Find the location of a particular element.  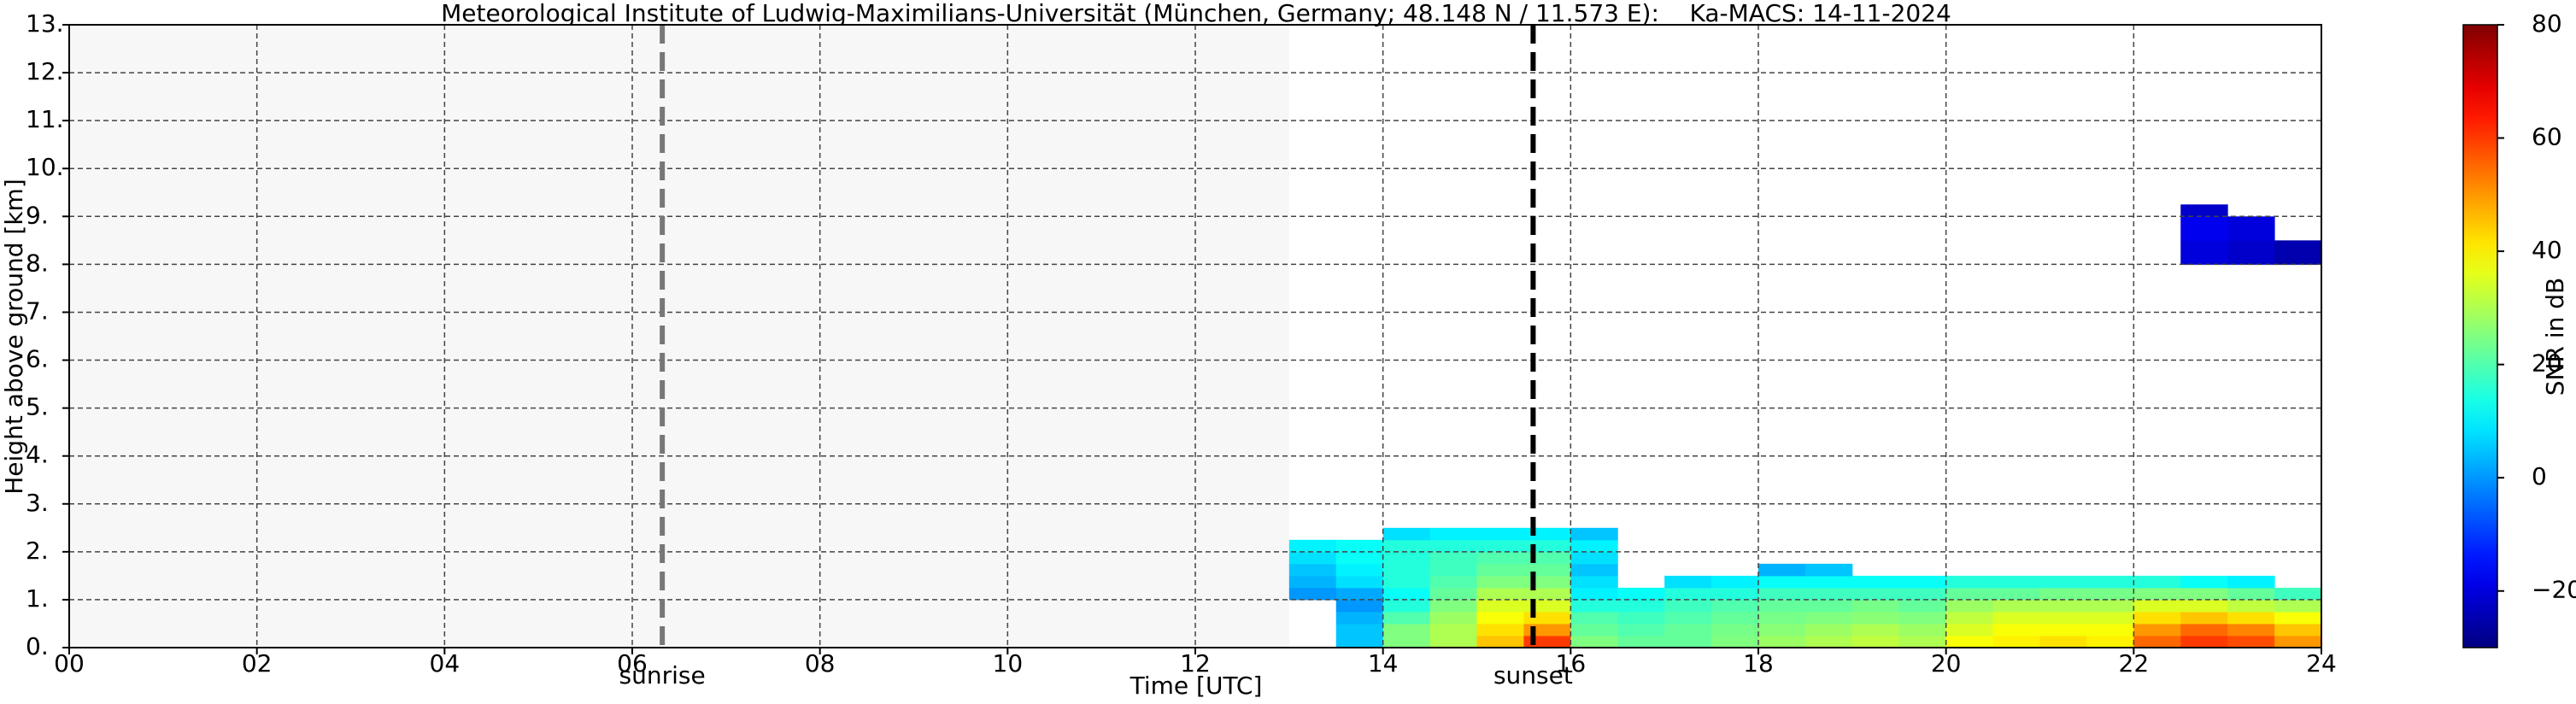

y-tick-label: 7. is located at coordinates (37, 310).